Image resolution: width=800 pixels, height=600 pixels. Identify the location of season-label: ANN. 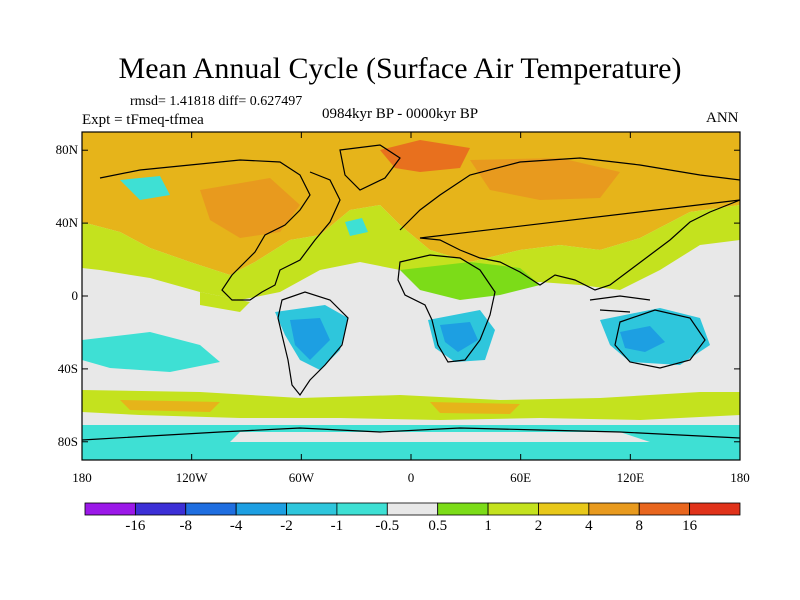
(722, 118).